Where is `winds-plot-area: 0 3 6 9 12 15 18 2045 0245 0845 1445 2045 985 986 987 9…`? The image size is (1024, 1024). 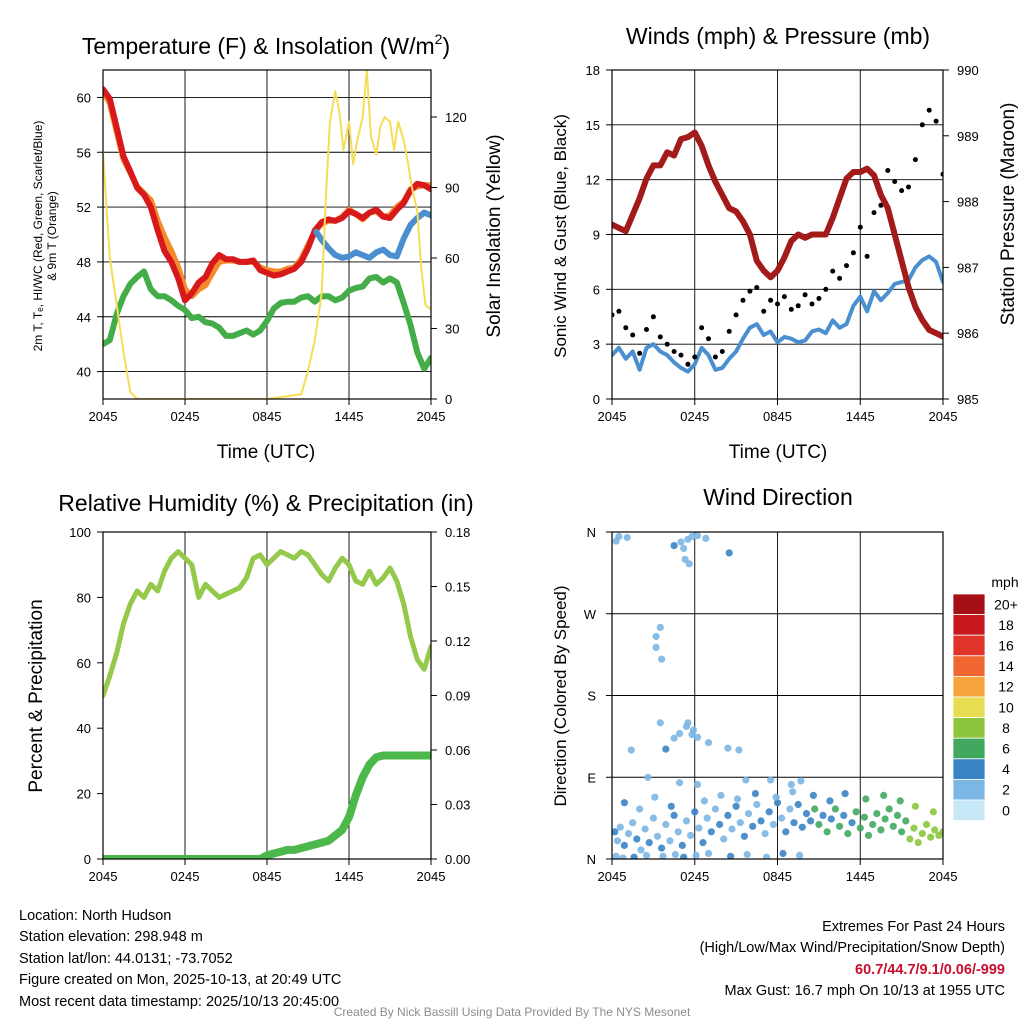
winds-plot-area: 0 3 6 9 12 15 18 2045 0245 0845 1445 2045 985 986 987 9… is located at coordinates (782, 243).